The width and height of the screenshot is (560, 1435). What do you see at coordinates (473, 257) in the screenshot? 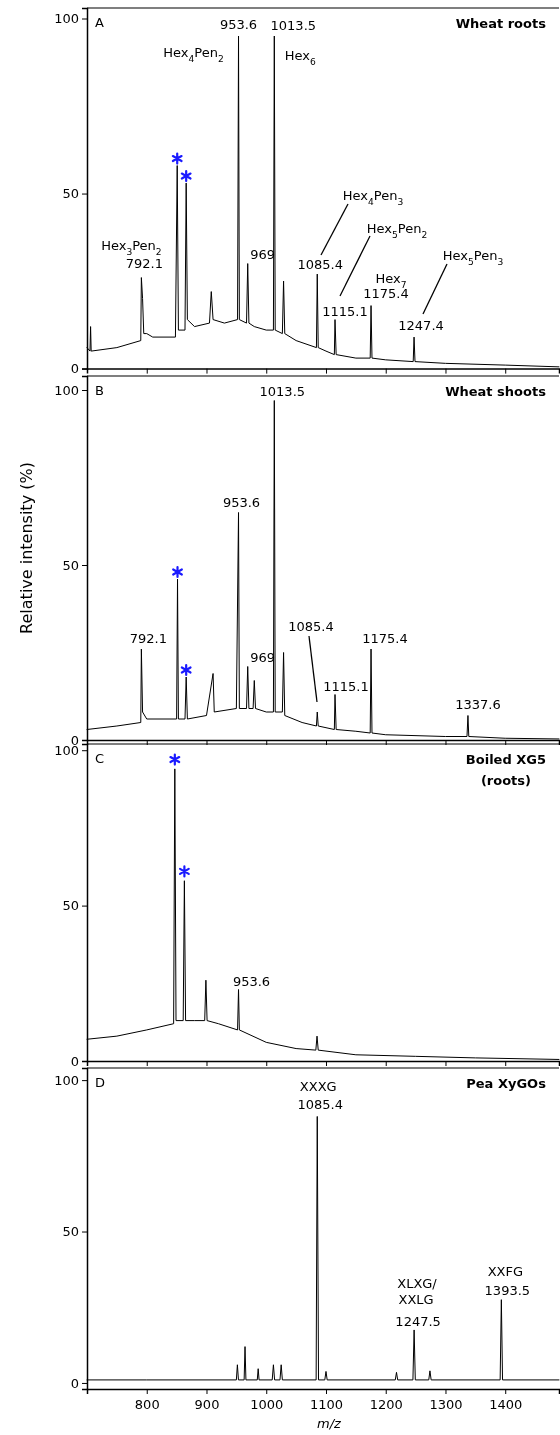
I see `annotation: Hex$_{5}$Pen$_{3}$` at bounding box center [473, 257].